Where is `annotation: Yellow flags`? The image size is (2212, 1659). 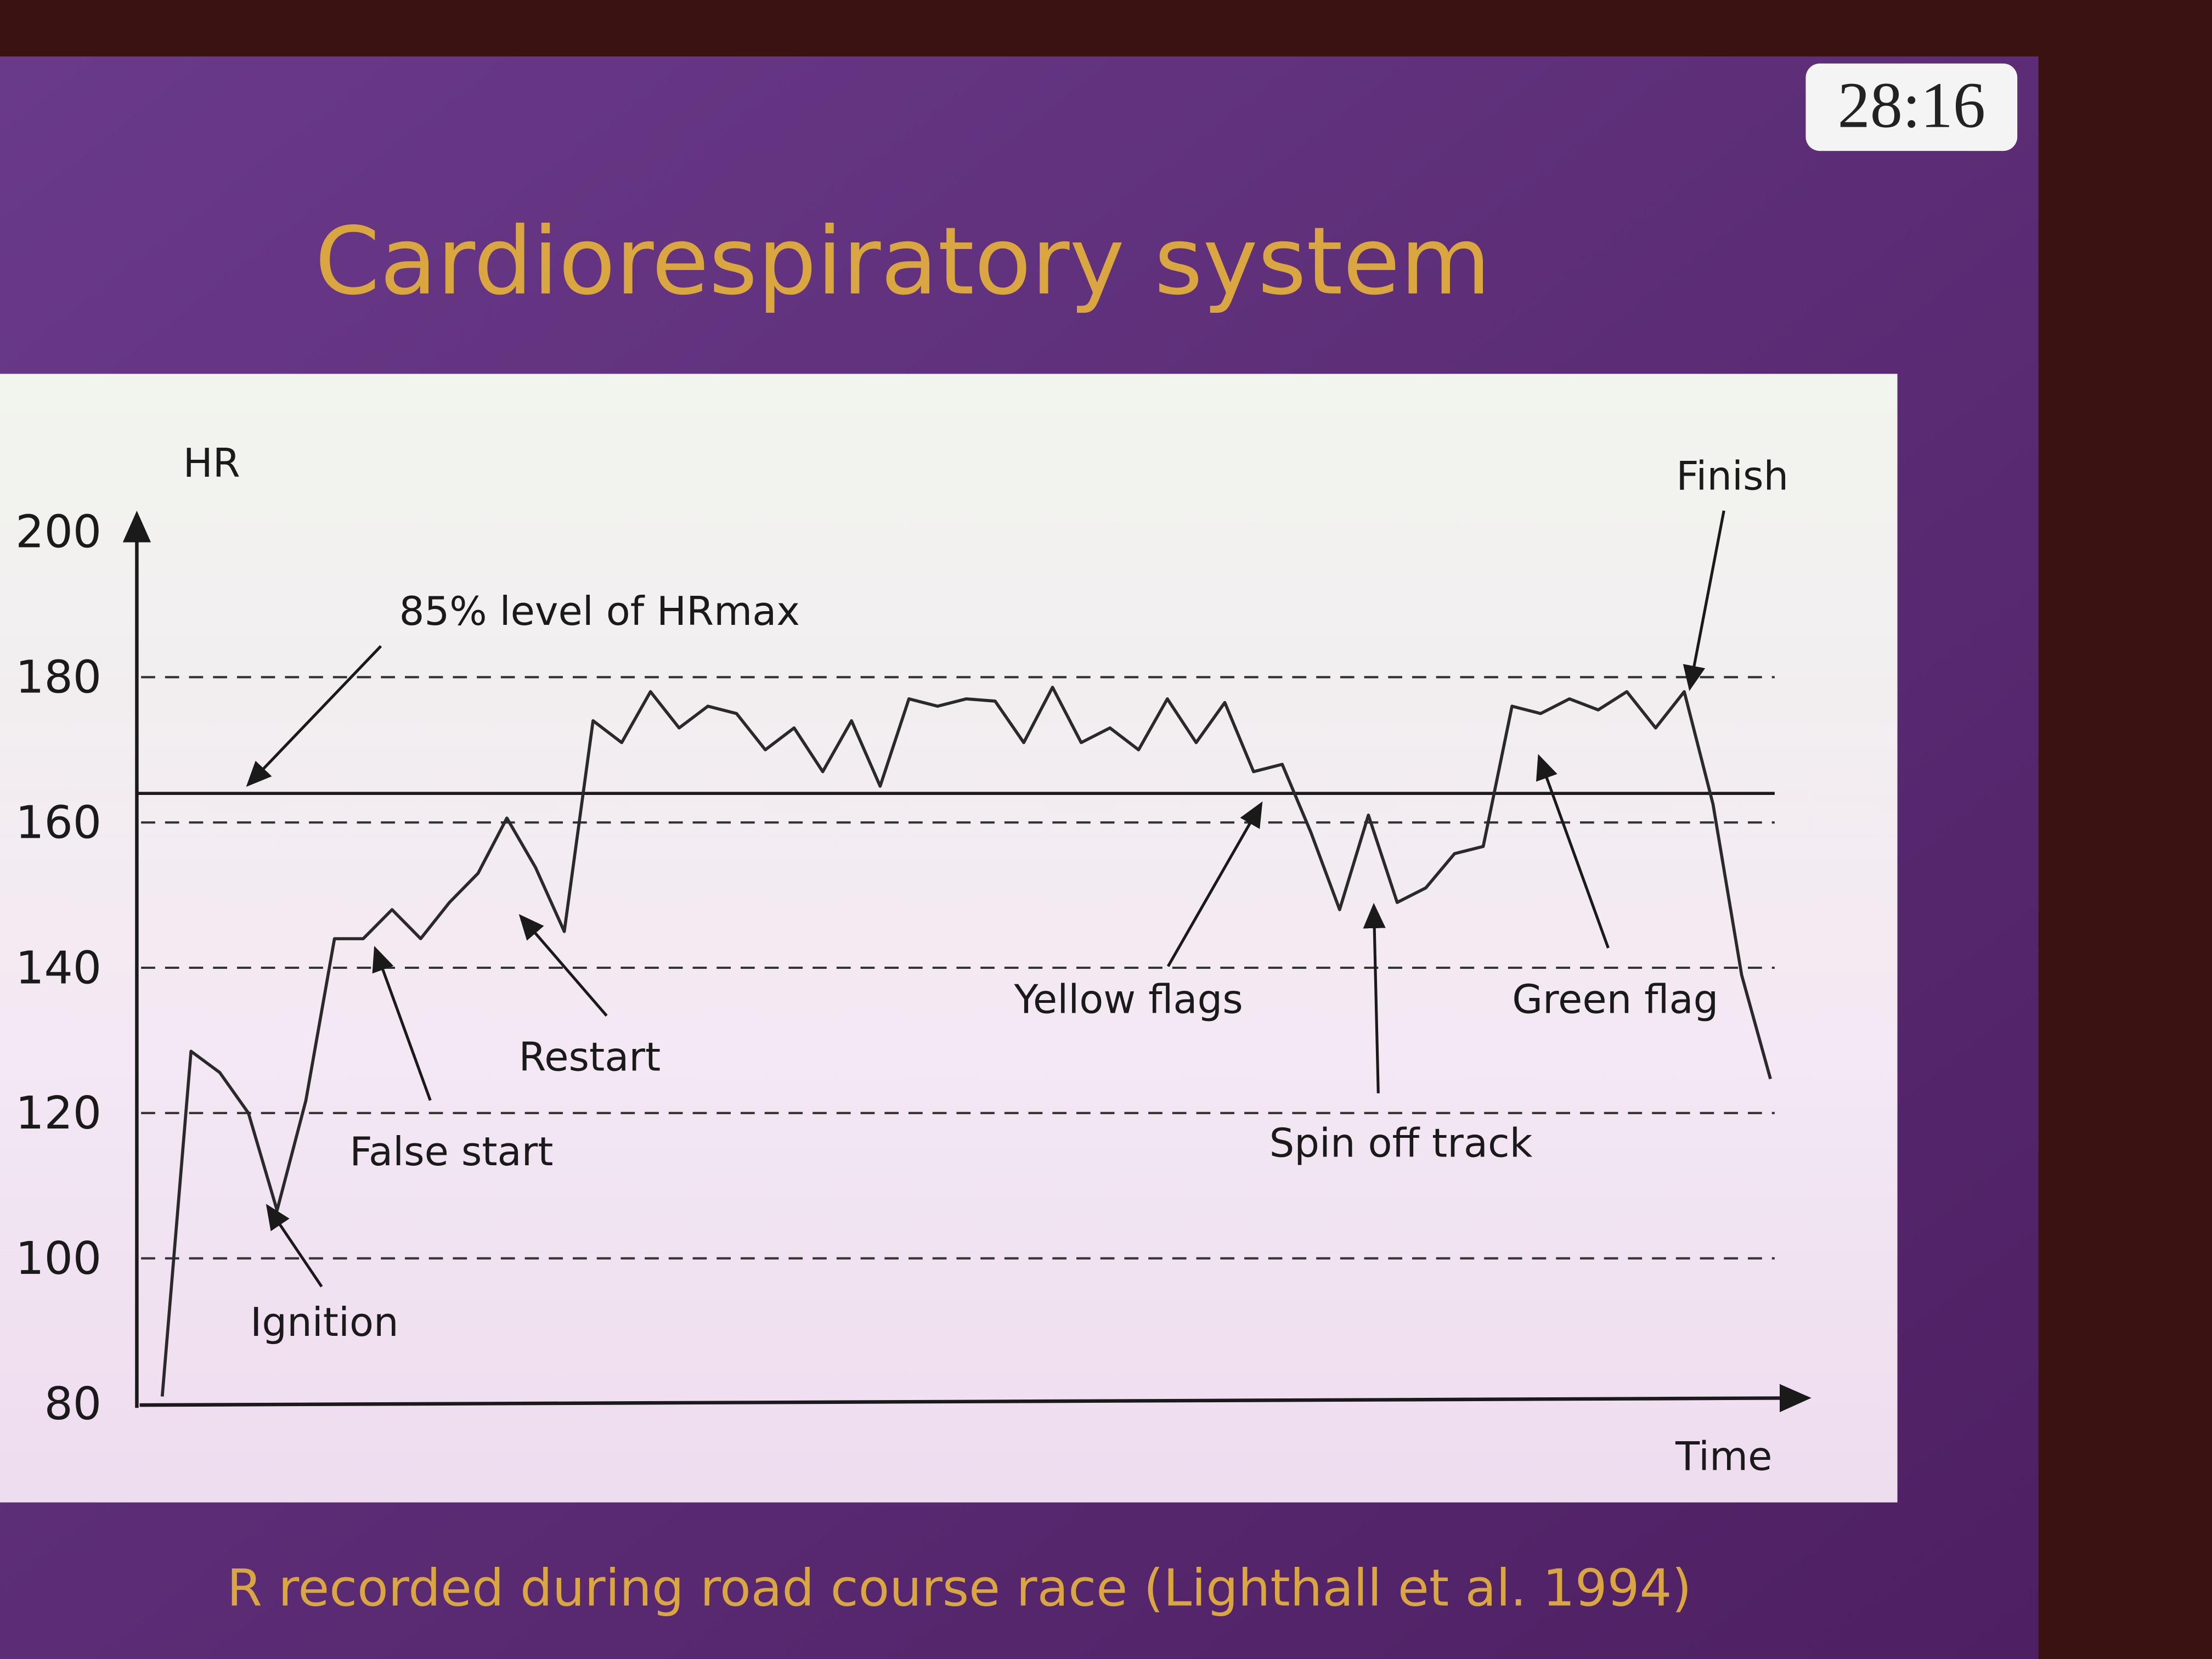
annotation: Yellow flags is located at coordinates (1128, 999).